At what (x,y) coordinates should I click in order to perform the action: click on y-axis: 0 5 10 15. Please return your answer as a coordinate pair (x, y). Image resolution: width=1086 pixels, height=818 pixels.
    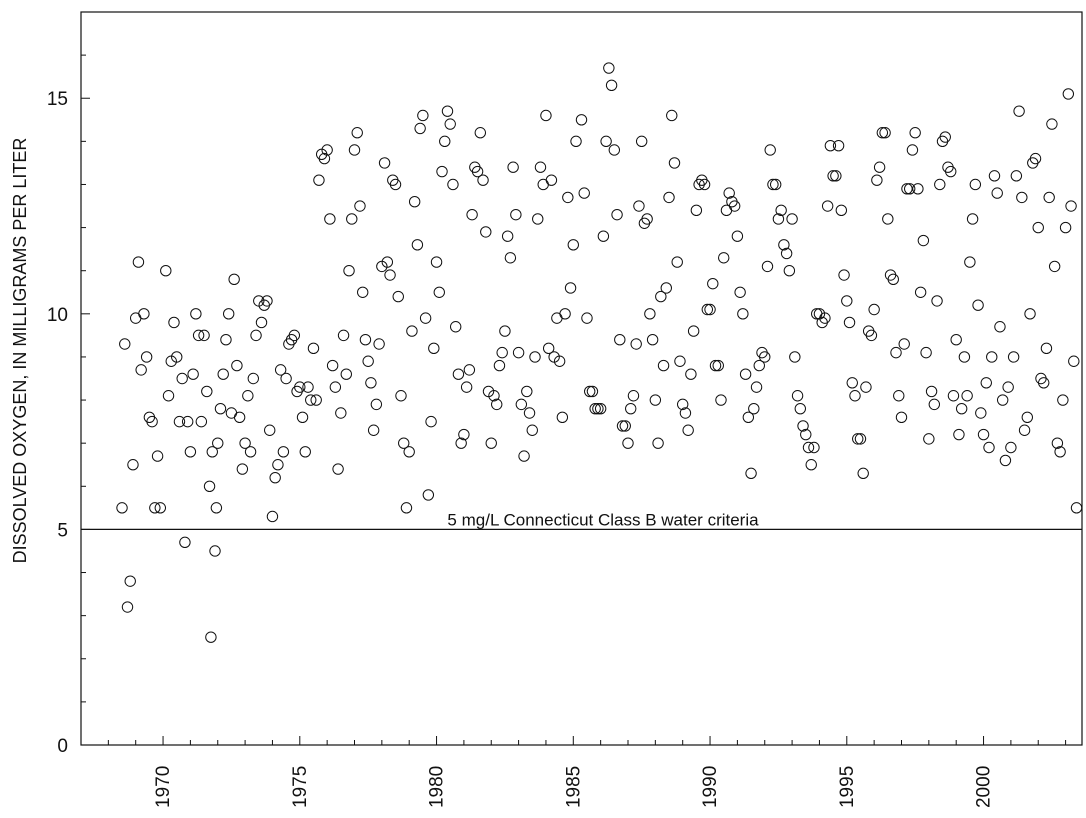
    Looking at the image, I should click on (68, 384).